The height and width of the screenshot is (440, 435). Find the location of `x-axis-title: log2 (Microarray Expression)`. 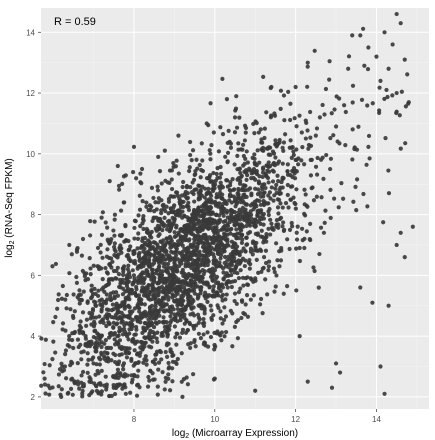

x-axis-title: log2 (Microarray Expression) is located at coordinates (235, 434).